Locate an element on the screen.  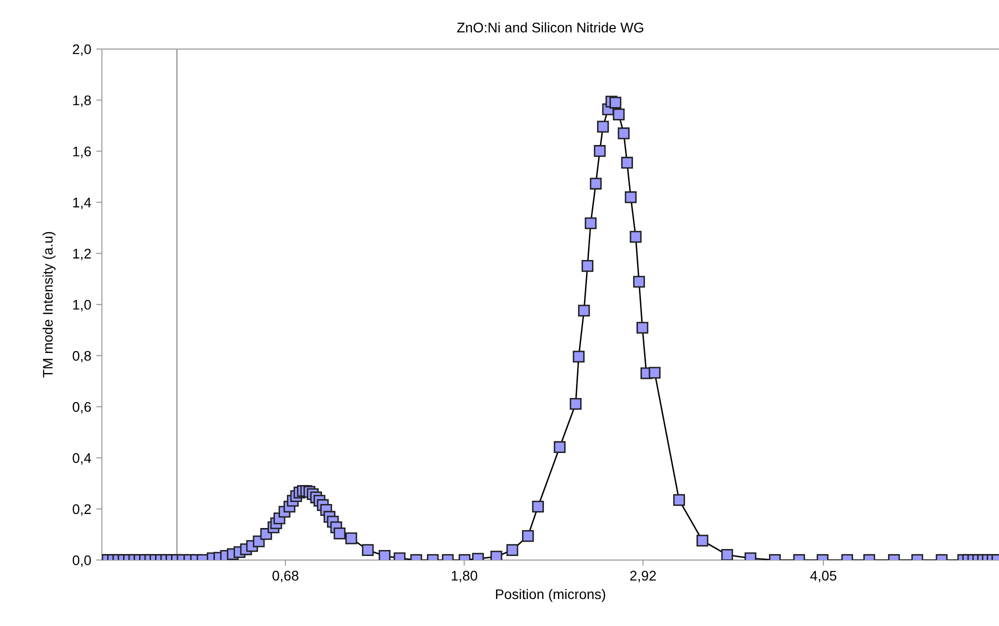
x-tick-label: 0,68 is located at coordinates (285, 576).